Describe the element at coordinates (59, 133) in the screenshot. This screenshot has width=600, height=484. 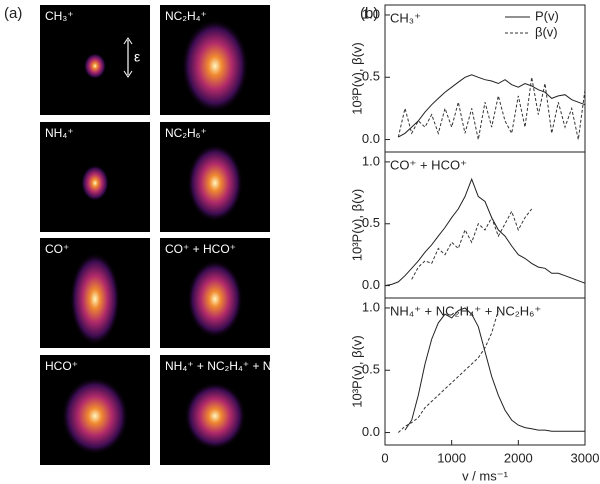
I see `image-label: NH₄⁺` at that location.